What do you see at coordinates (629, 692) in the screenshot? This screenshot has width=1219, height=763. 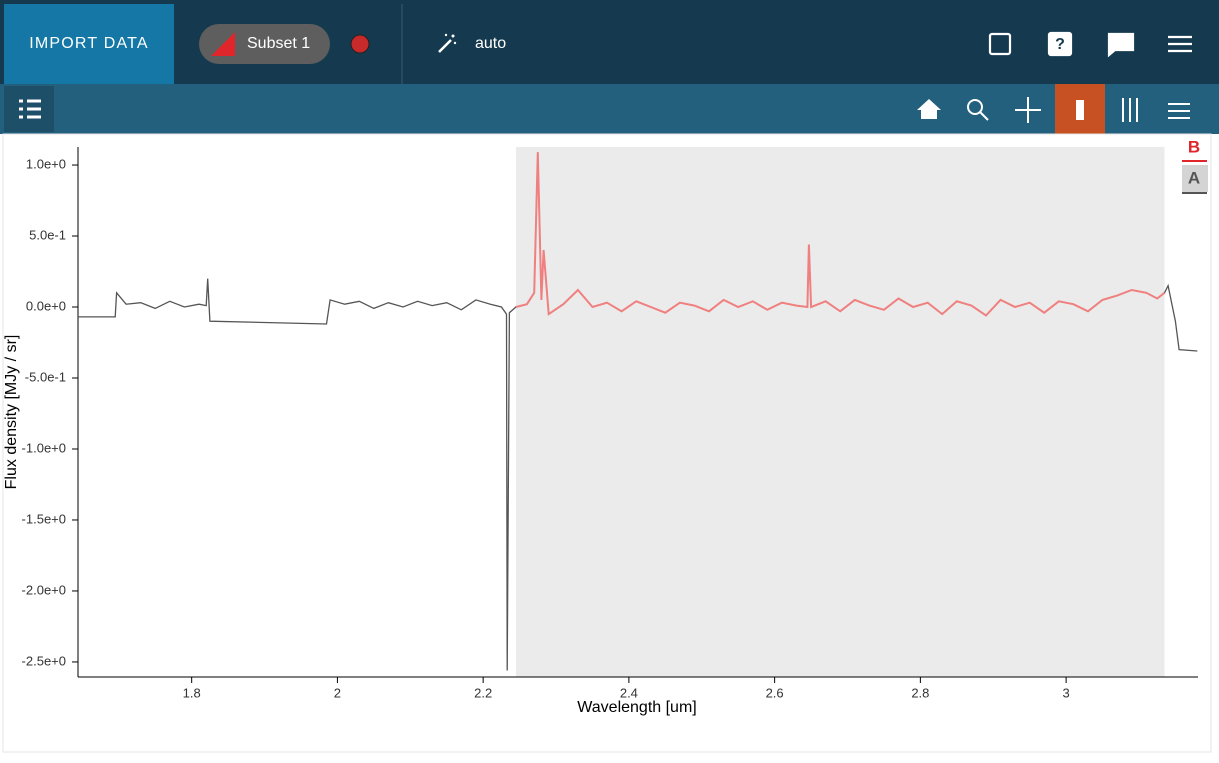 I see `x-tick-label: 2.4` at bounding box center [629, 692].